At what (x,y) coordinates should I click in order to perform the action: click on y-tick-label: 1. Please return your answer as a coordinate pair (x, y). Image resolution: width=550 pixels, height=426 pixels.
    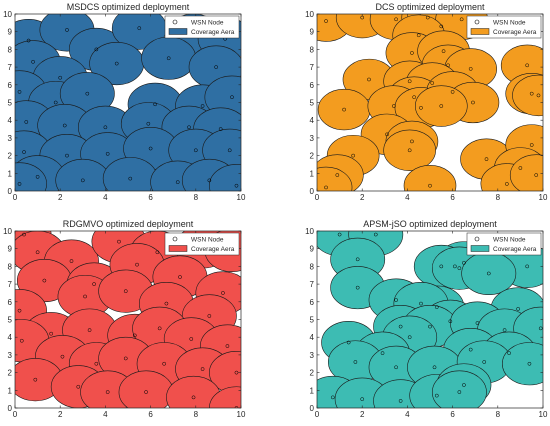
    Looking at the image, I should click on (312, 173).